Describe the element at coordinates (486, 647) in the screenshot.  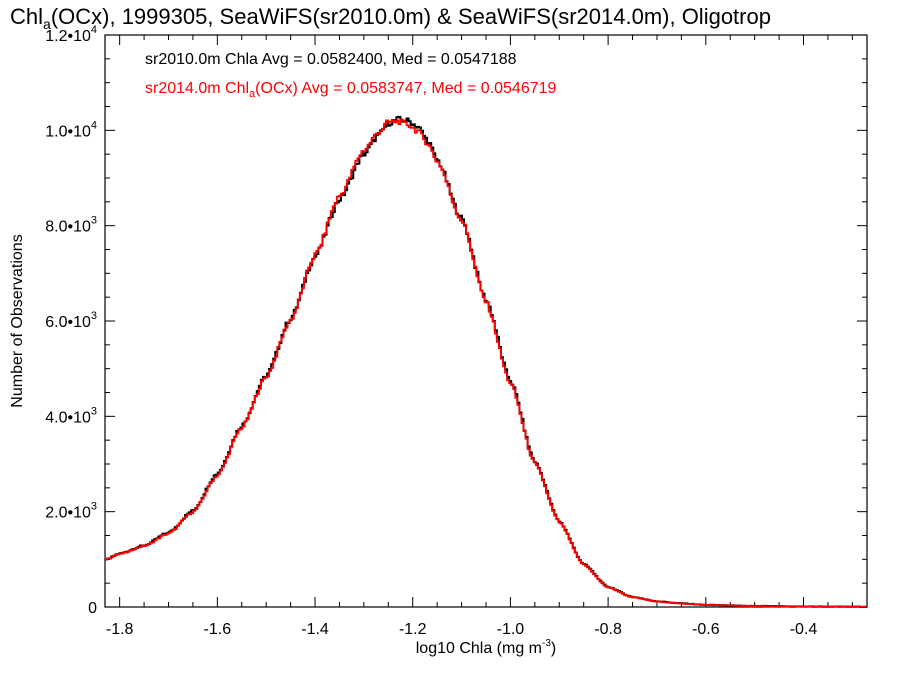
I see `x-axis-title: log10 Chla (mg m-3)` at that location.